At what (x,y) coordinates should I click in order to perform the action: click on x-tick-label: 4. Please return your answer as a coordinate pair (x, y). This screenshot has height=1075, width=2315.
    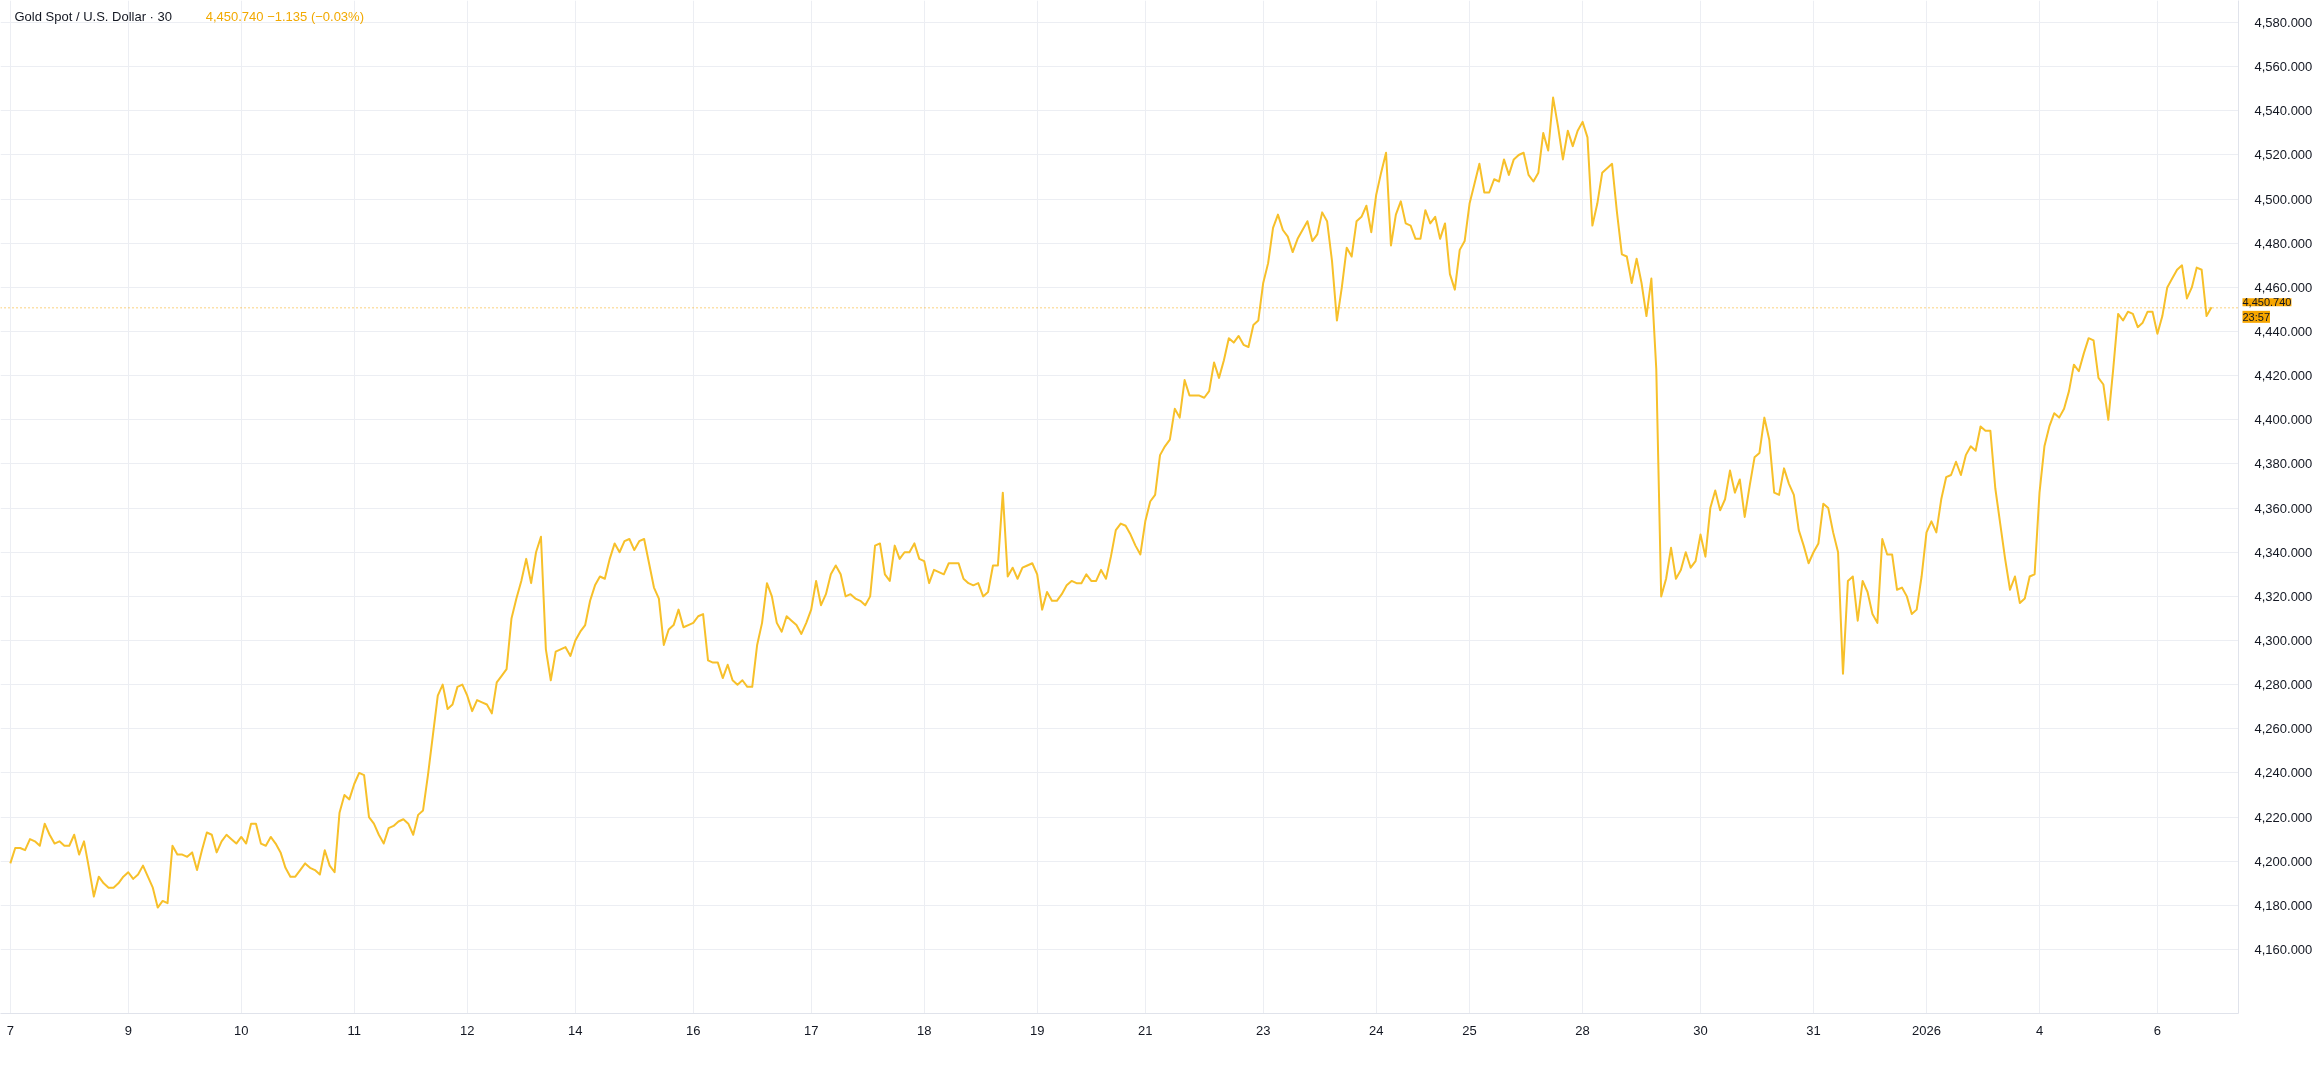
    Looking at the image, I should click on (2039, 1030).